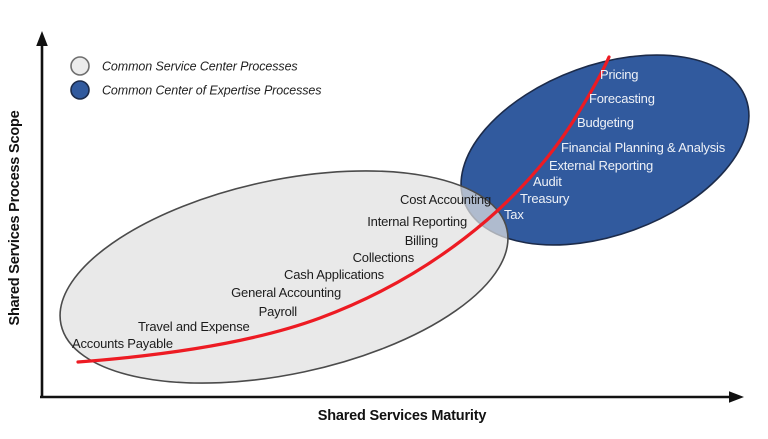 Image resolution: width=768 pixels, height=439 pixels. What do you see at coordinates (736, 397) in the screenshot?
I see `x-axis-arrowhead-icon` at bounding box center [736, 397].